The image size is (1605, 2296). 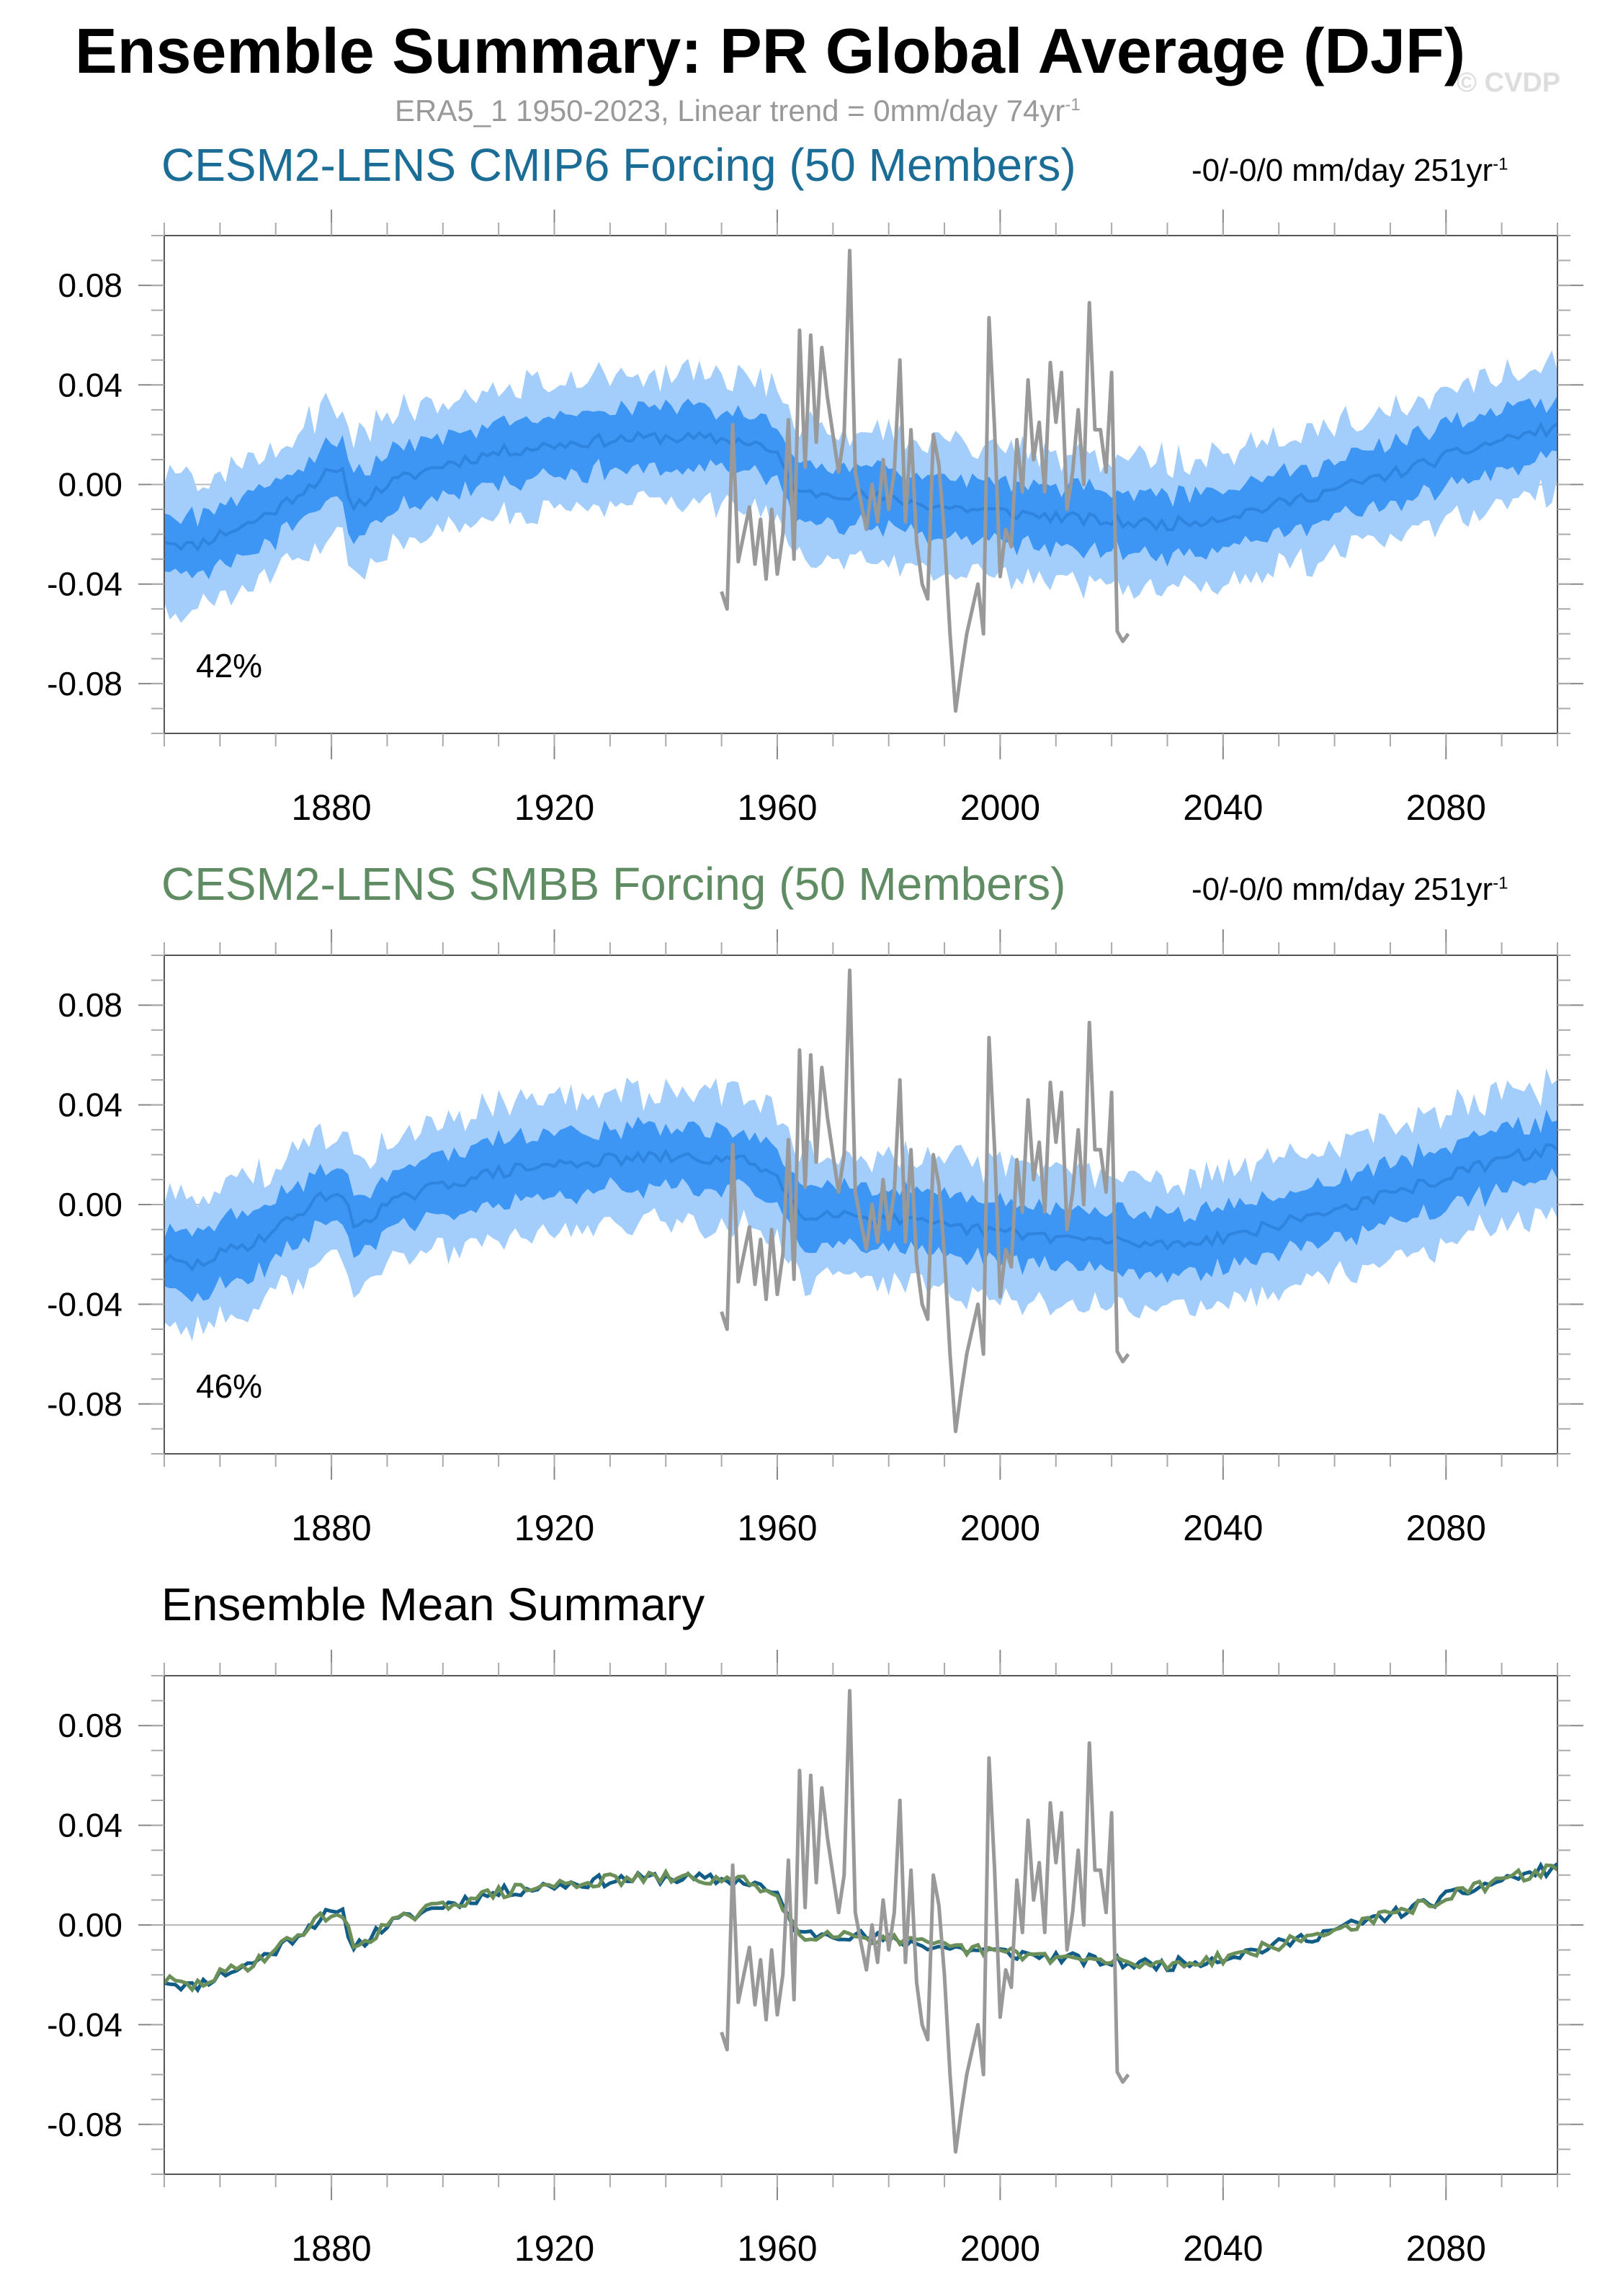 What do you see at coordinates (1343, 889) in the screenshot?
I see `panel-2-trend-text: -0/-0/0 mm/day 251yr` at bounding box center [1343, 889].